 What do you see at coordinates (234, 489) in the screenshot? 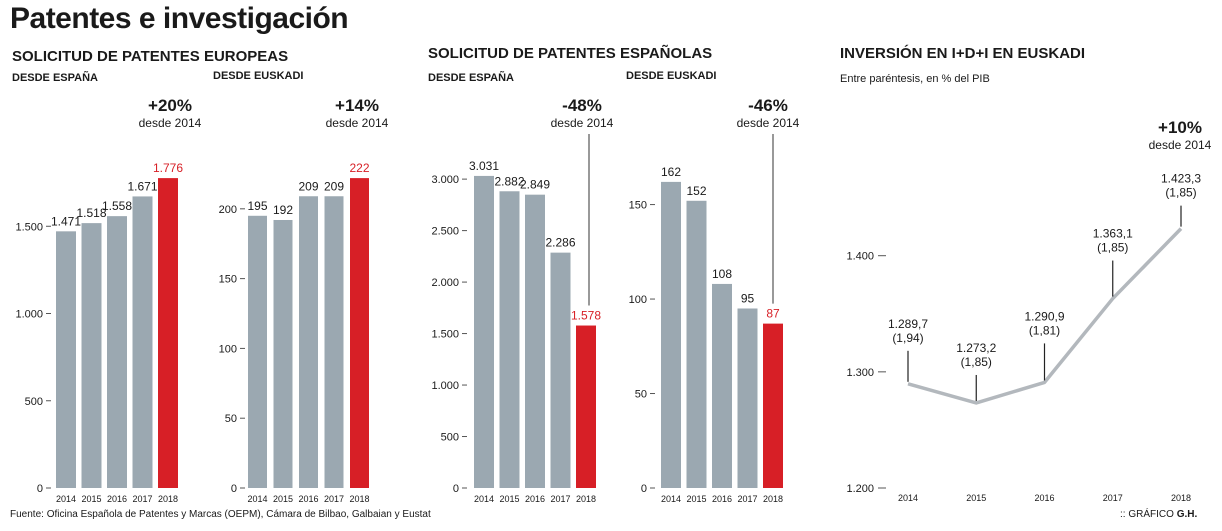
I see `europeas-euskadi-ytick-label: 0` at bounding box center [234, 489].